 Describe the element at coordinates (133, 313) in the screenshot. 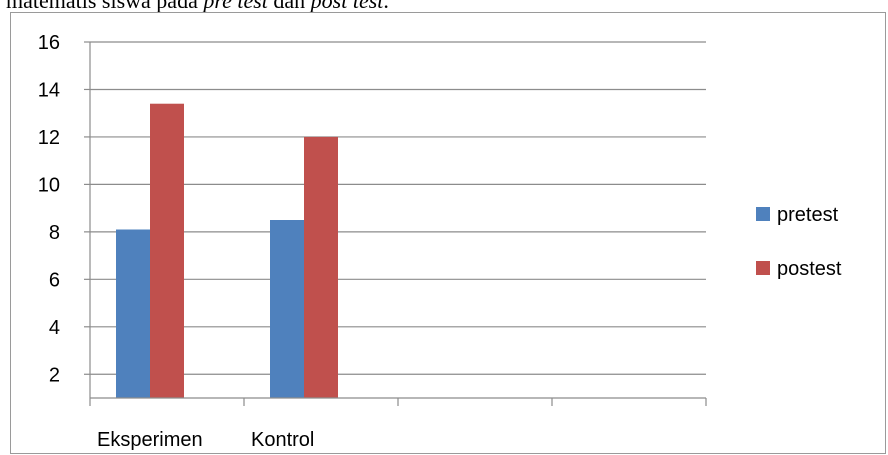

I see `bar-pretest-Eksperimen` at that location.